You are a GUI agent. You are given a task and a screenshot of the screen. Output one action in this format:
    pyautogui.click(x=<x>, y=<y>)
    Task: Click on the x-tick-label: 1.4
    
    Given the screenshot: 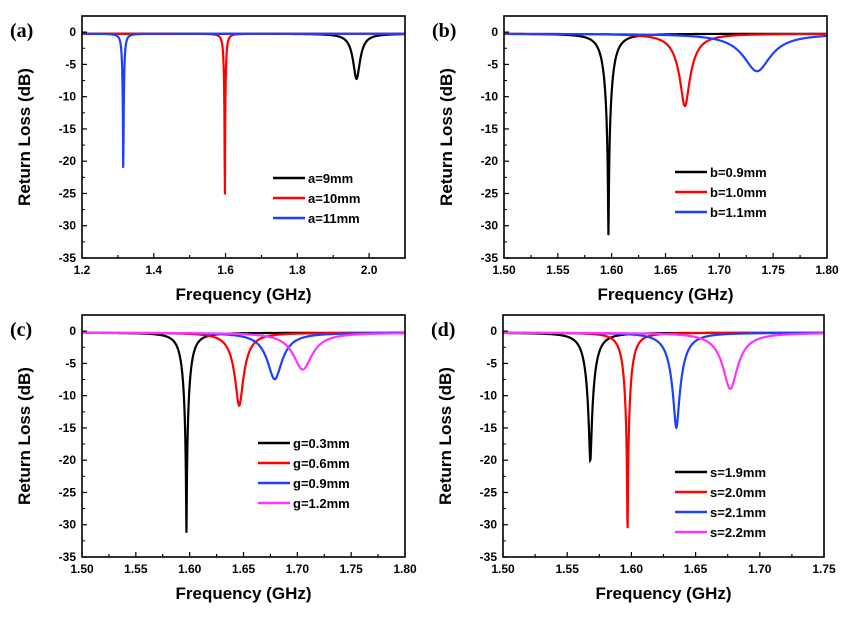 What is the action you would take?
    pyautogui.click(x=153, y=270)
    